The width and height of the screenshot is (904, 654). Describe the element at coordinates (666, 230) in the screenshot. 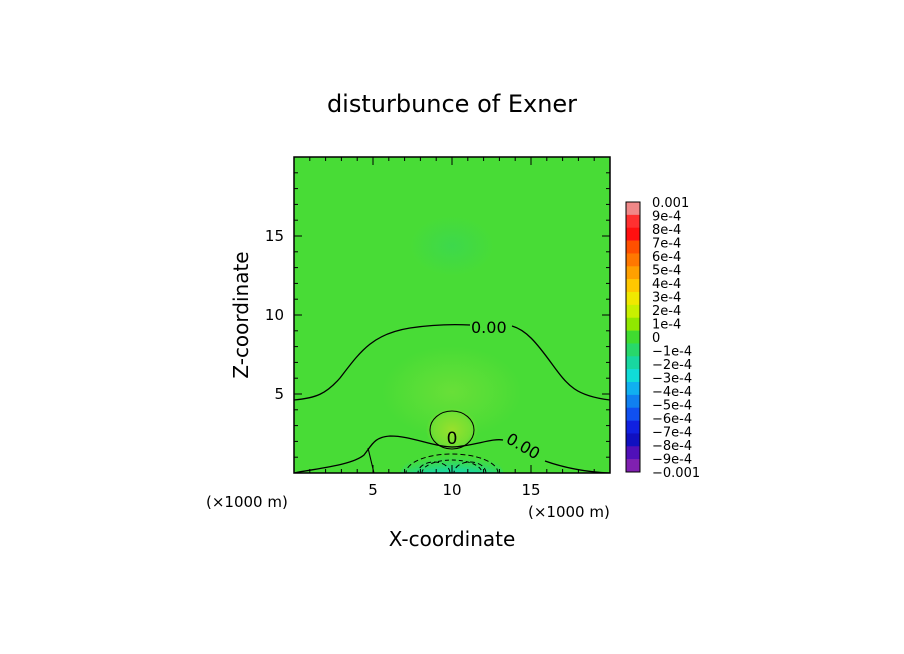

I see `colorbar-label: 8e-4` at that location.